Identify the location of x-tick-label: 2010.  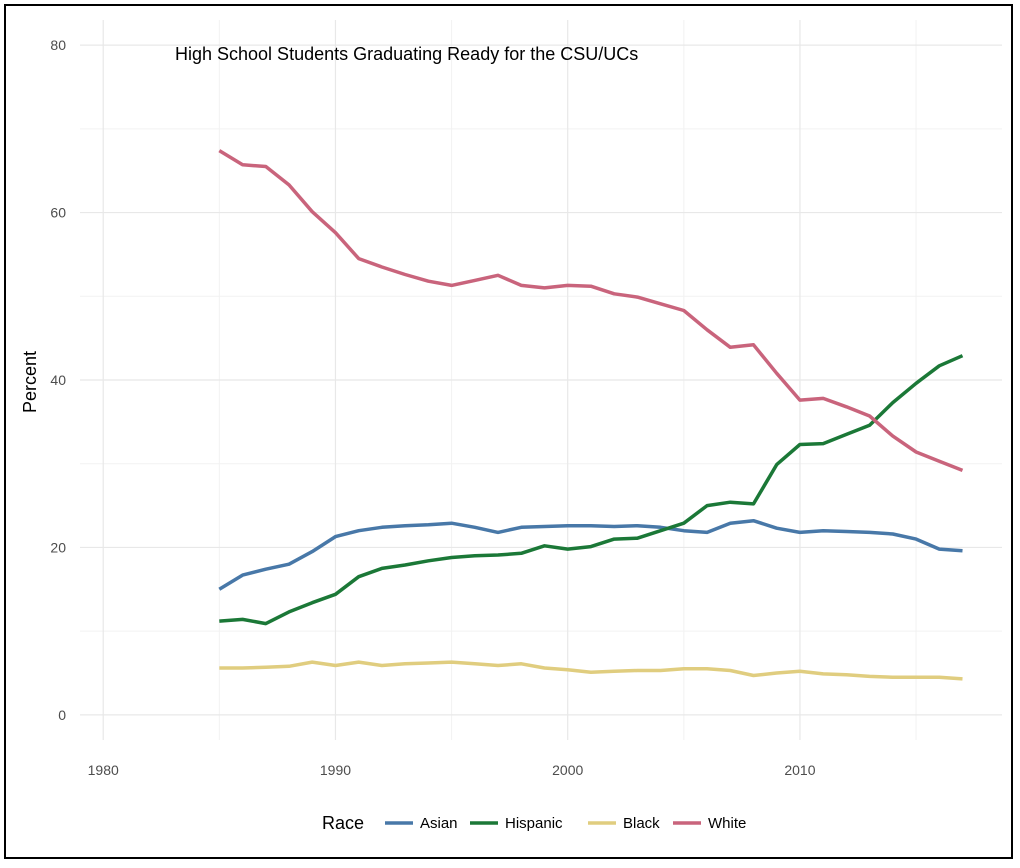
(799, 770).